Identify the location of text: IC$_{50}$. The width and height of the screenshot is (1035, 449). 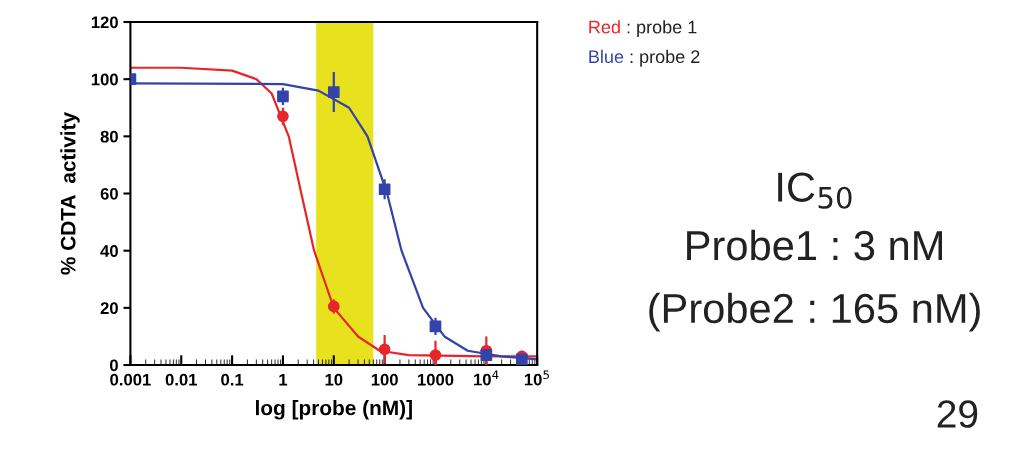
(815, 190).